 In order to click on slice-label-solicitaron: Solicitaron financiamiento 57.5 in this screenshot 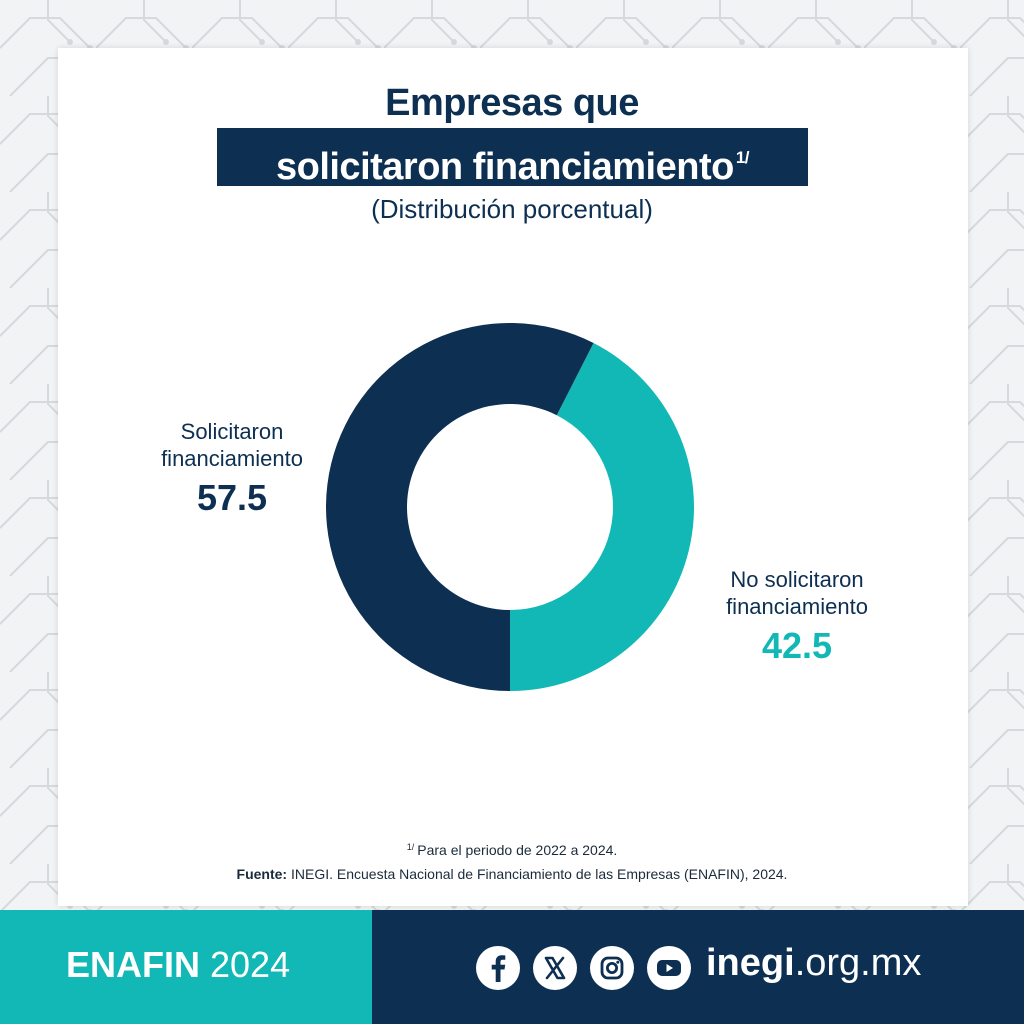, I will do `click(232, 469)`.